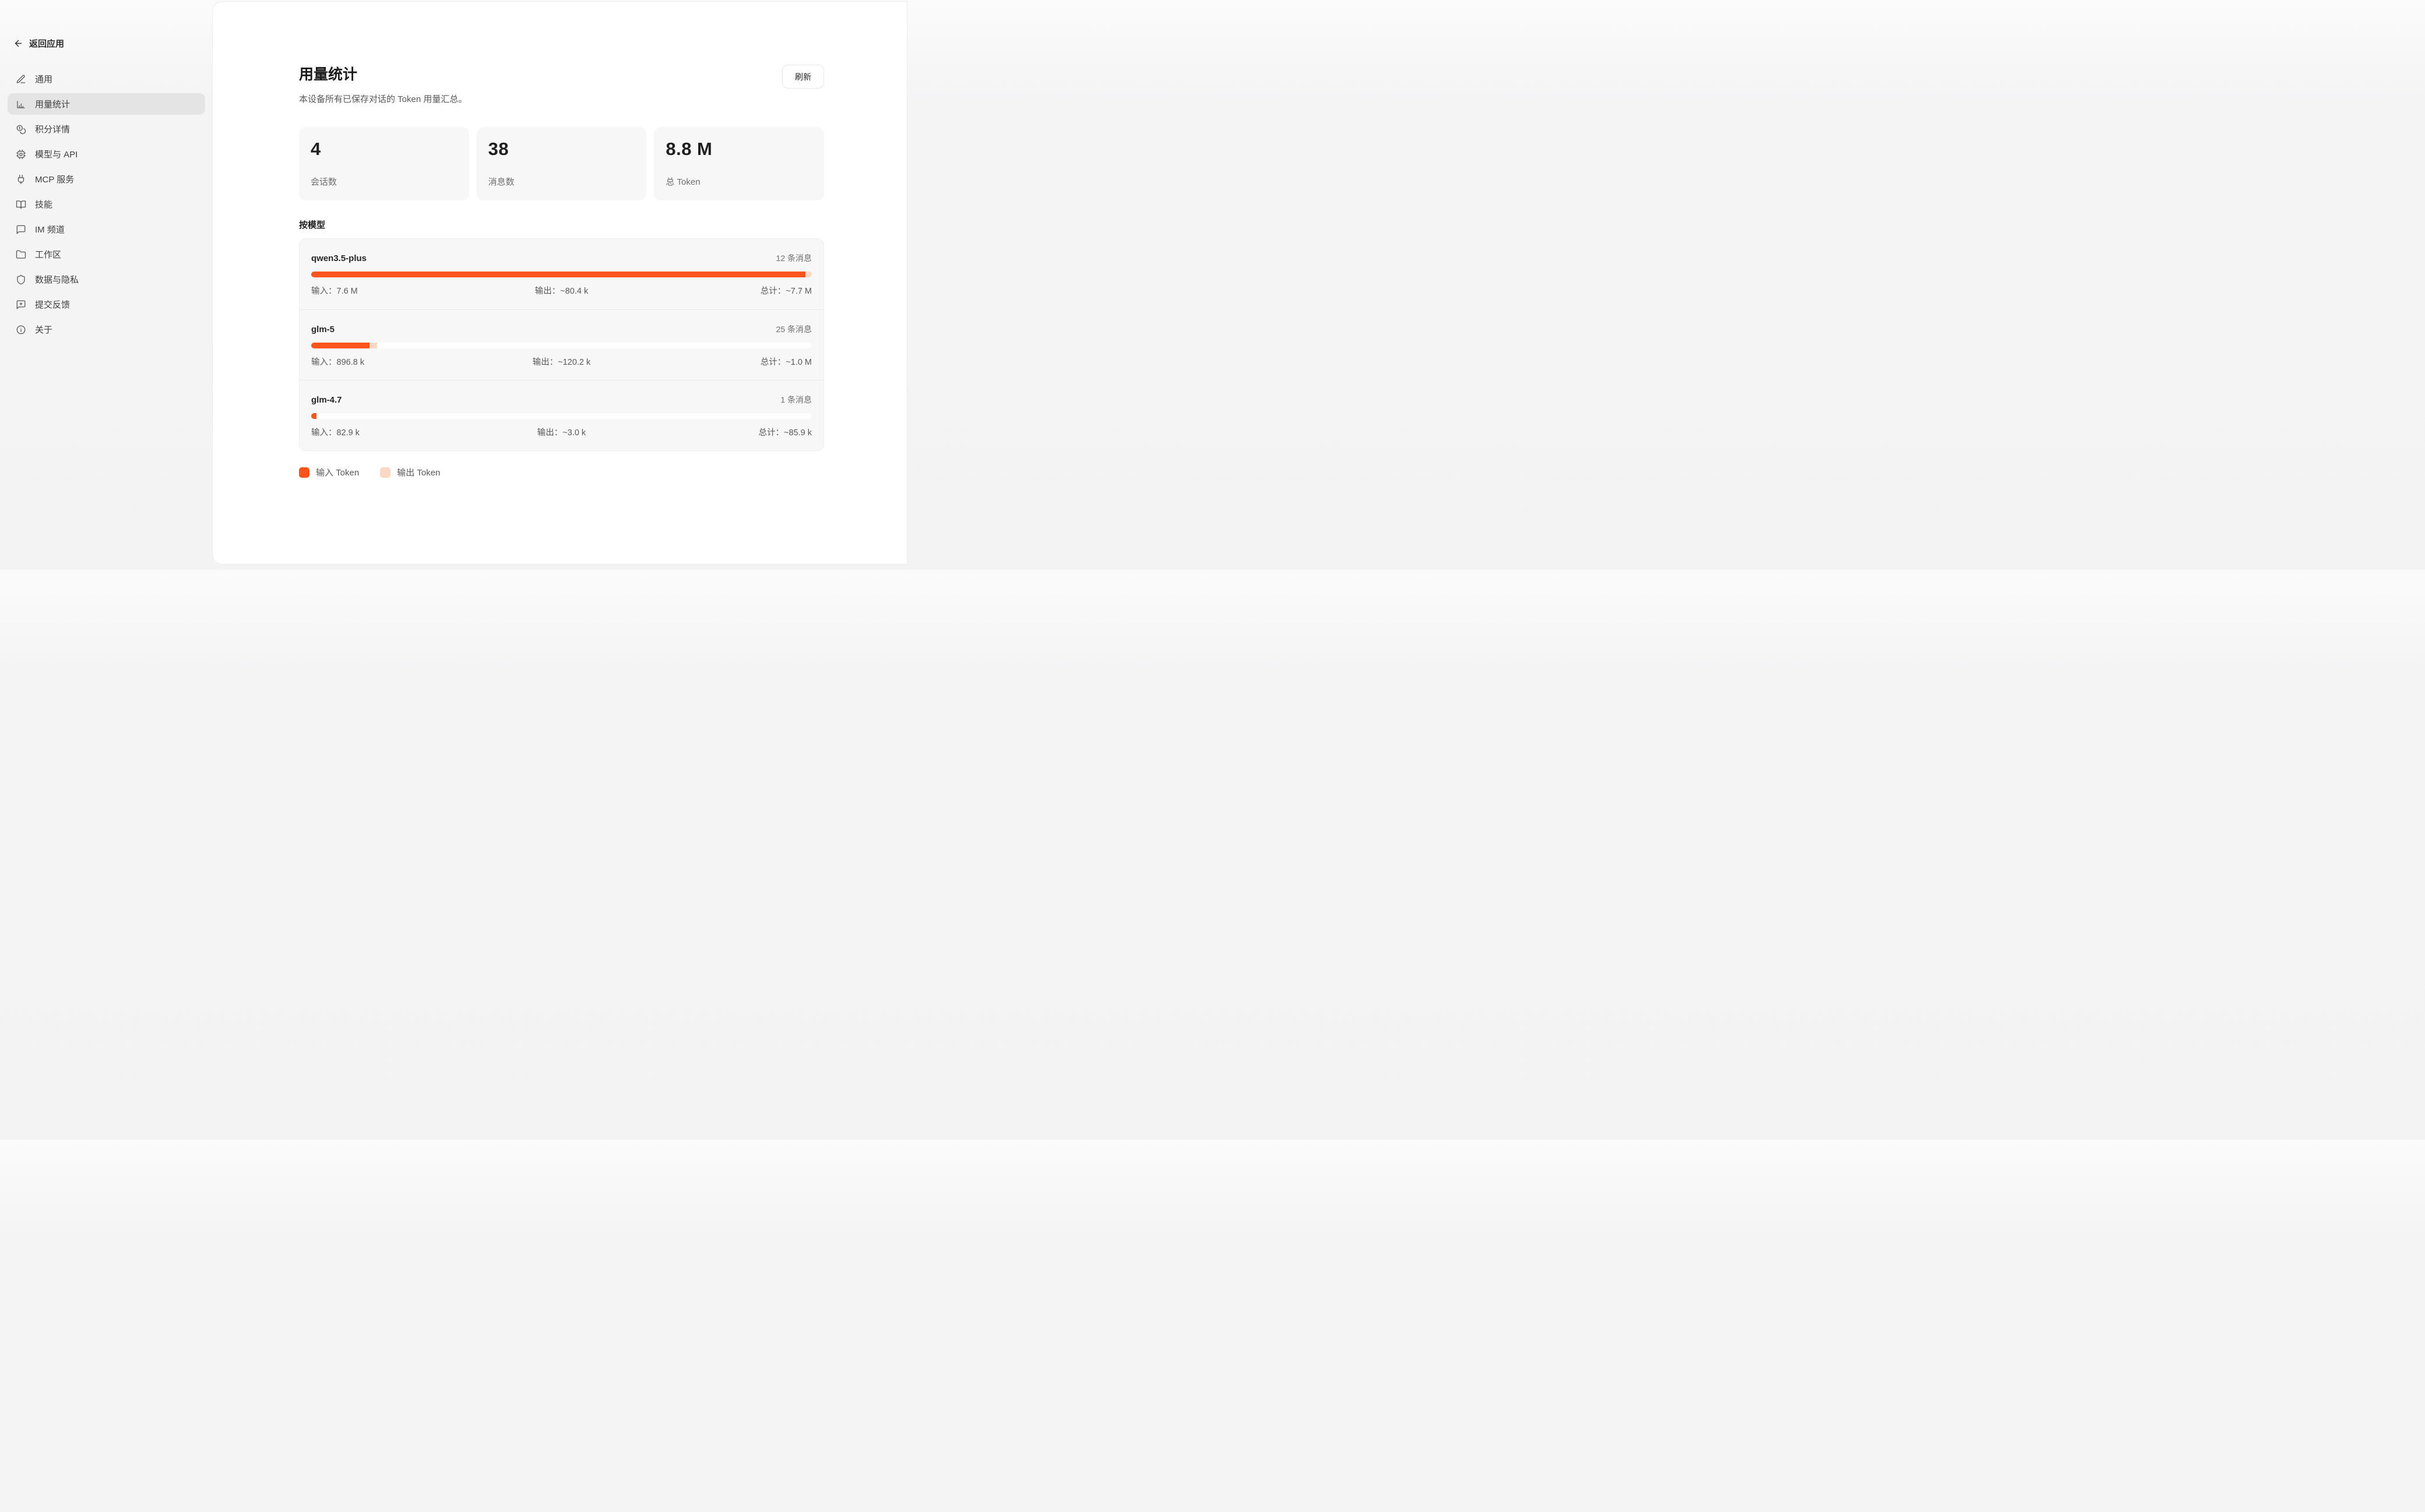 This screenshot has width=2425, height=1512. I want to click on model-output-stat: 输出：~120.2 k, so click(561, 363).